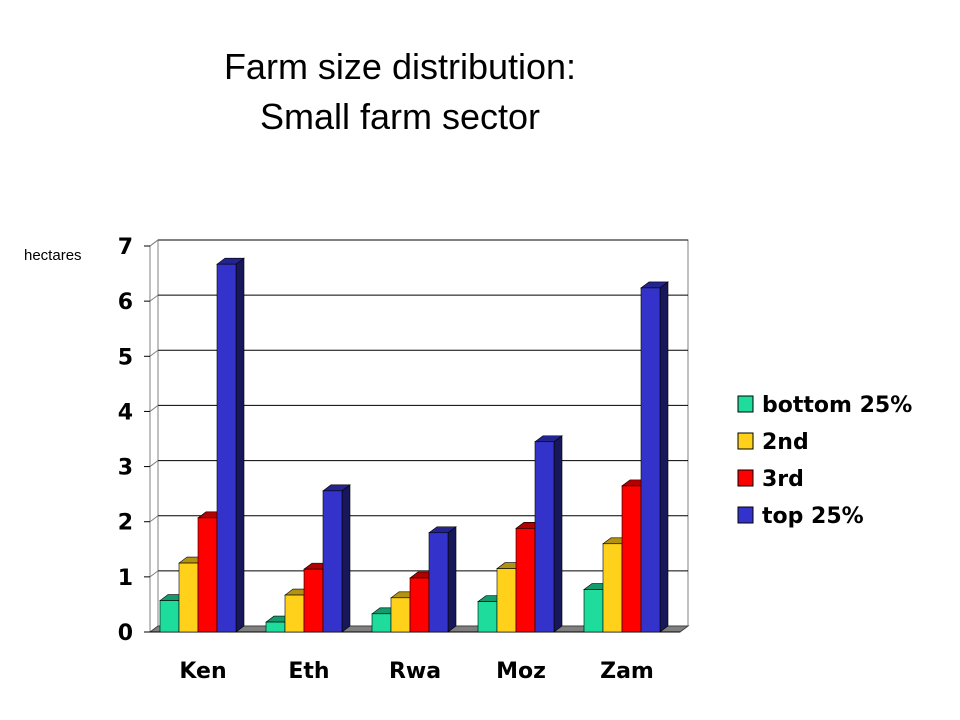 Image resolution: width=960 pixels, height=720 pixels. I want to click on y-axis-label: hectares, so click(53, 255).